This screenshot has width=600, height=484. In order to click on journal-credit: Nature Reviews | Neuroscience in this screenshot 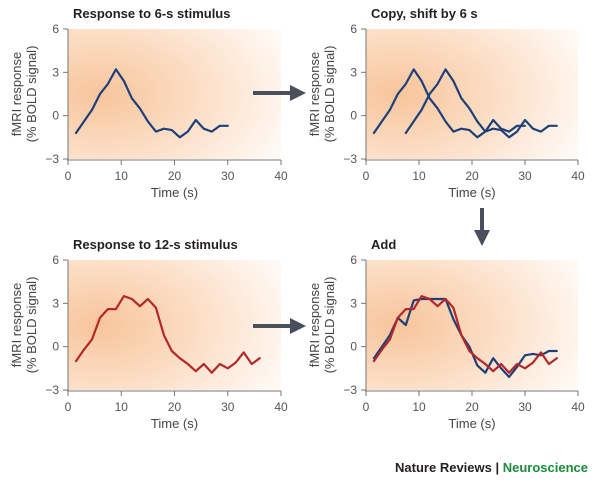, I will do `click(491, 467)`.